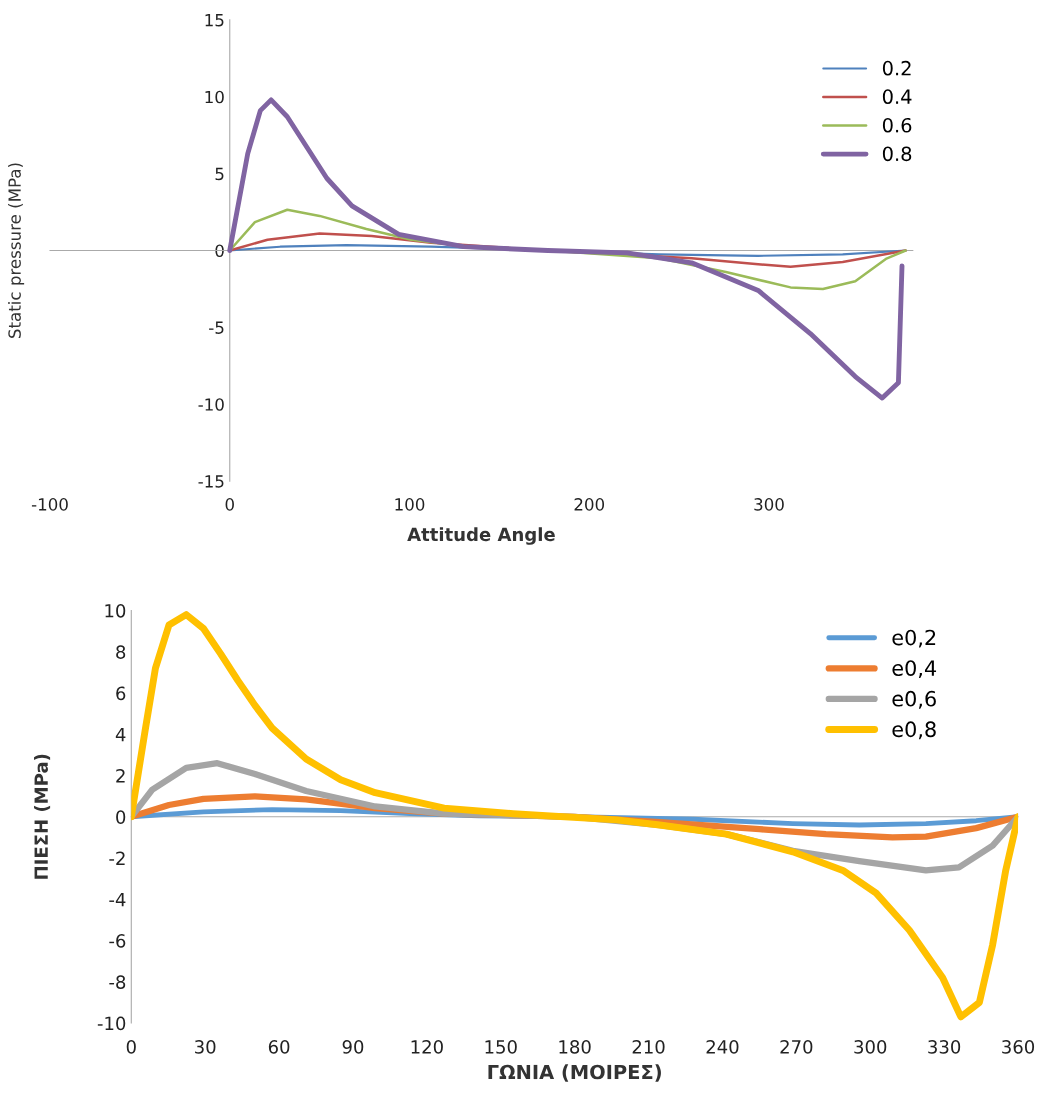 The image size is (1042, 1106). I want to click on x-tick-label: 200, so click(589, 504).